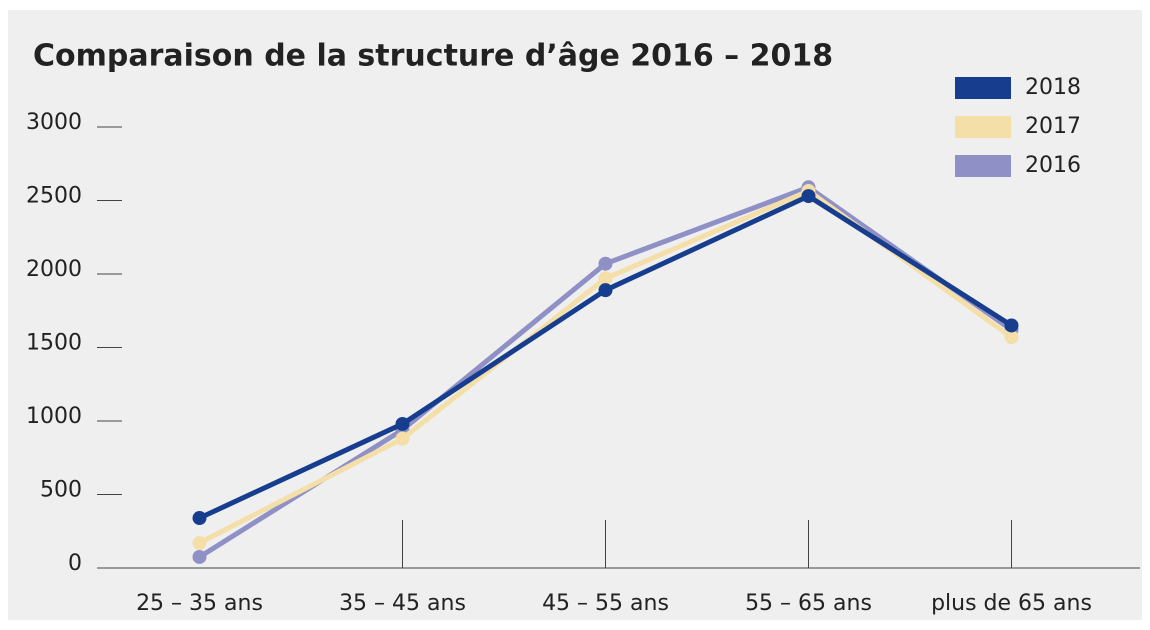 The height and width of the screenshot is (630, 1150). What do you see at coordinates (54, 269) in the screenshot?
I see `y-tick-label: 2000` at bounding box center [54, 269].